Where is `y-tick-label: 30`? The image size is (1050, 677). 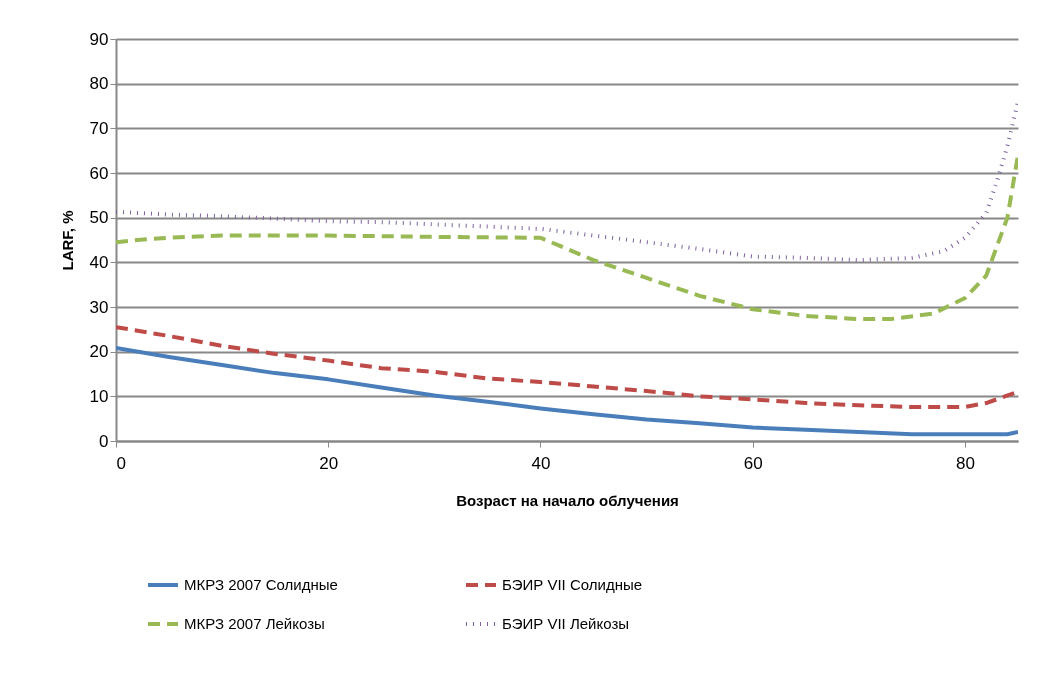 y-tick-label: 30 is located at coordinates (99, 307).